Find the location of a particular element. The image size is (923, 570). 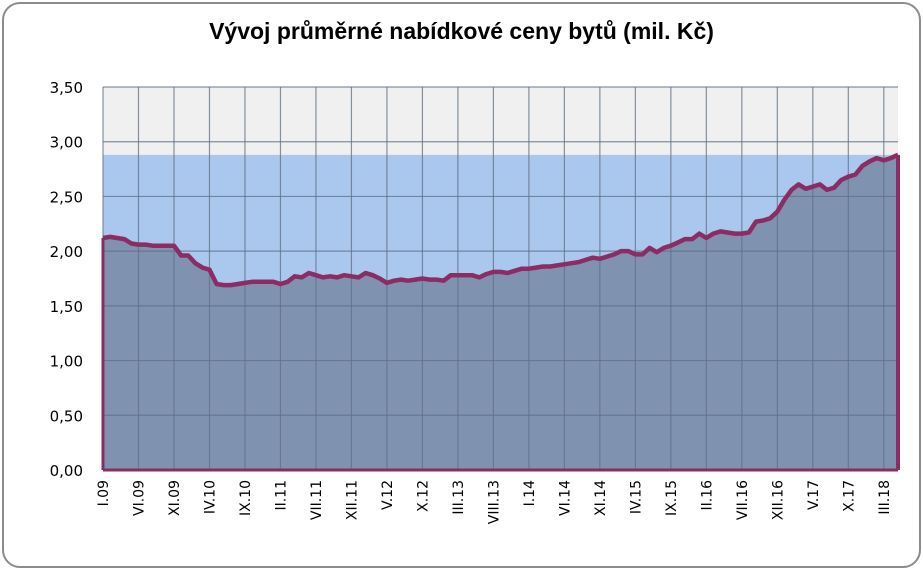

x-tick-label: III.13 is located at coordinates (459, 497).